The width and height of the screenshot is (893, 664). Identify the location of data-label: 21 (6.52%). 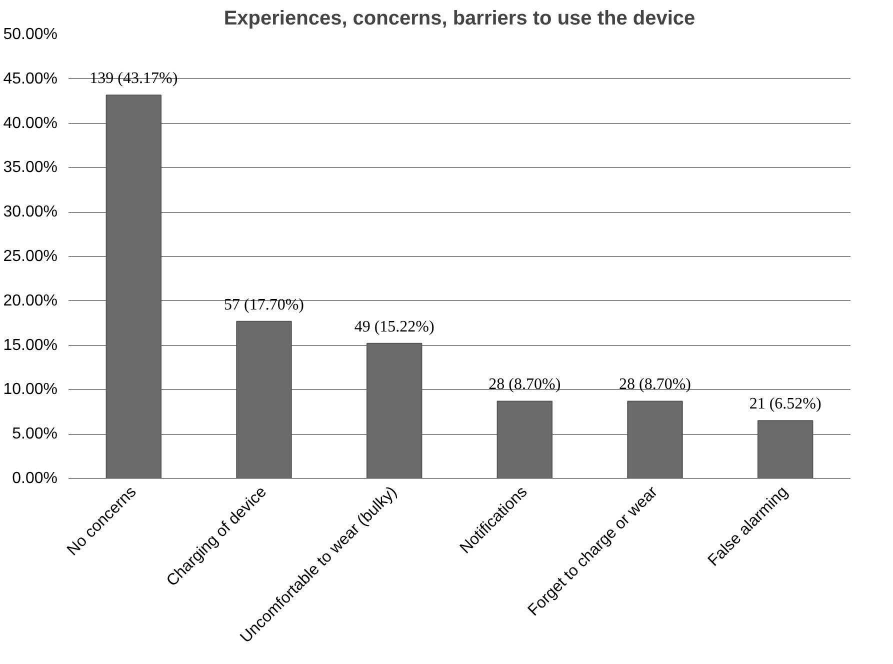
(785, 404).